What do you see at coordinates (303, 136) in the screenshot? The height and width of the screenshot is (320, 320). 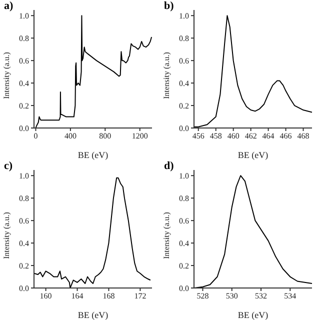 I see `x-tick-label: 468` at bounding box center [303, 136].